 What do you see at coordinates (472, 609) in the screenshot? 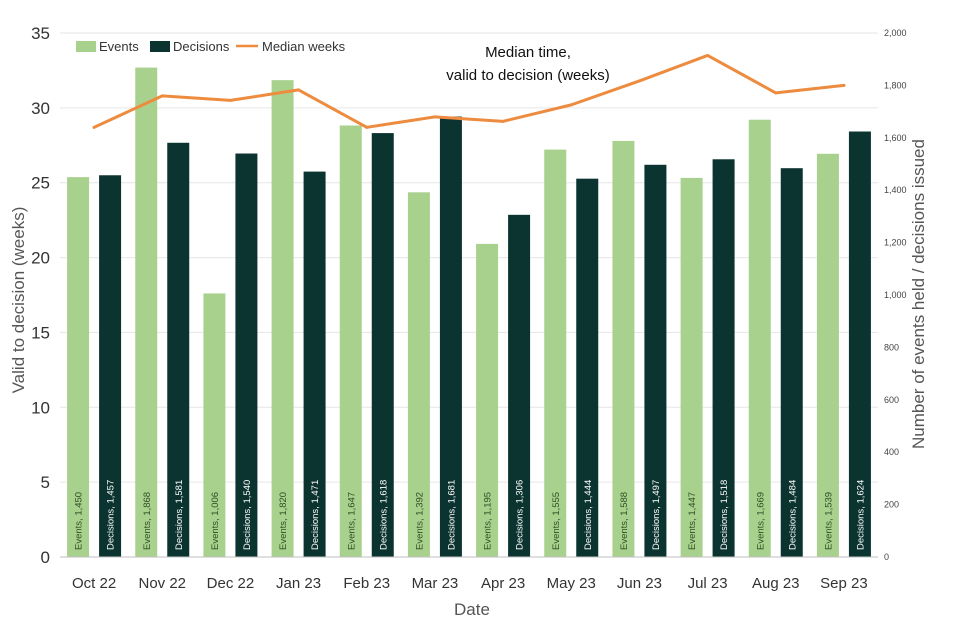
I see `x-axis-title: Date` at bounding box center [472, 609].